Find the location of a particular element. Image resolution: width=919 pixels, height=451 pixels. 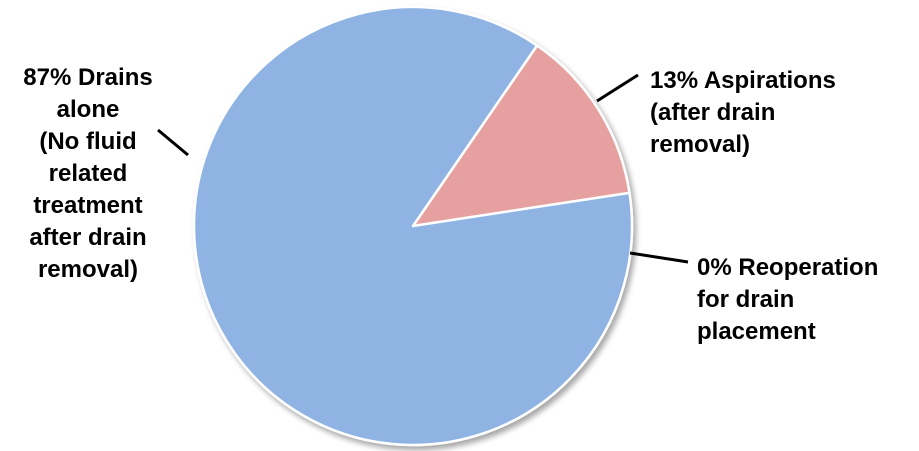

slice-label-line: 0% Reoperation is located at coordinates (787, 267).